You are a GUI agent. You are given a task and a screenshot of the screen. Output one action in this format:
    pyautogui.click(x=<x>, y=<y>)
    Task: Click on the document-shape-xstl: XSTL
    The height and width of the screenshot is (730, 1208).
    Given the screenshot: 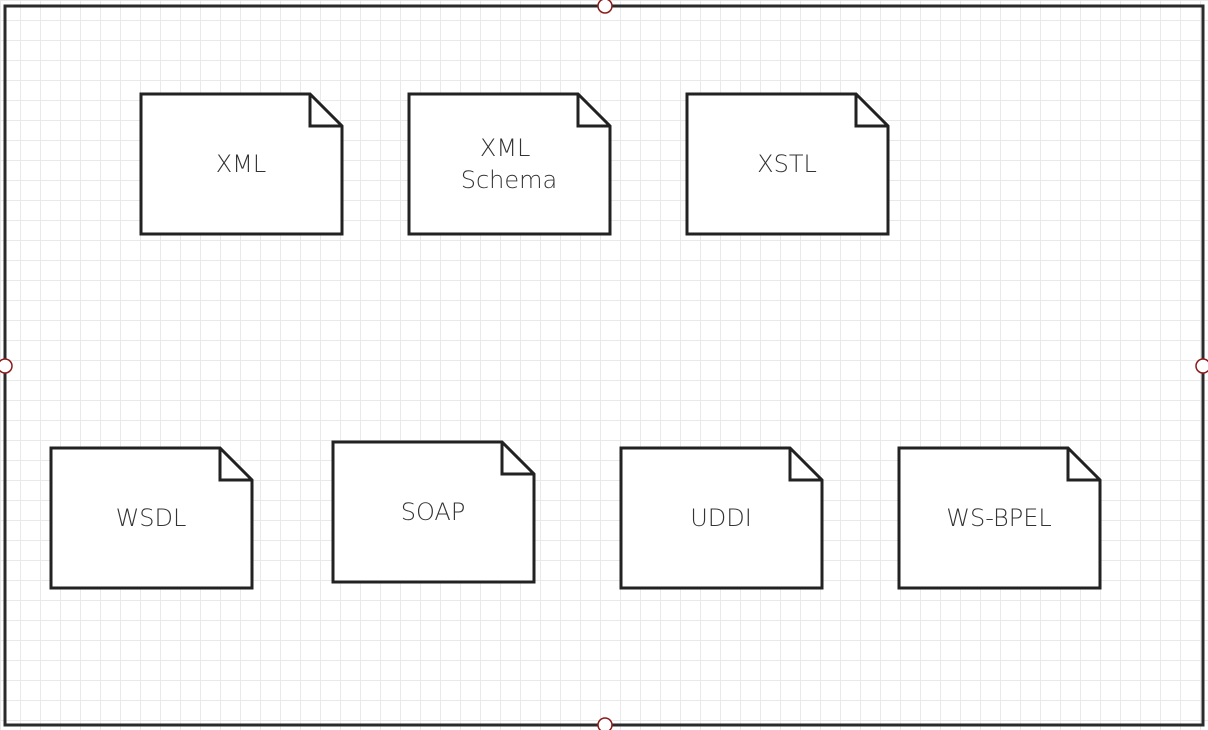 What is the action you would take?
    pyautogui.click(x=787, y=164)
    